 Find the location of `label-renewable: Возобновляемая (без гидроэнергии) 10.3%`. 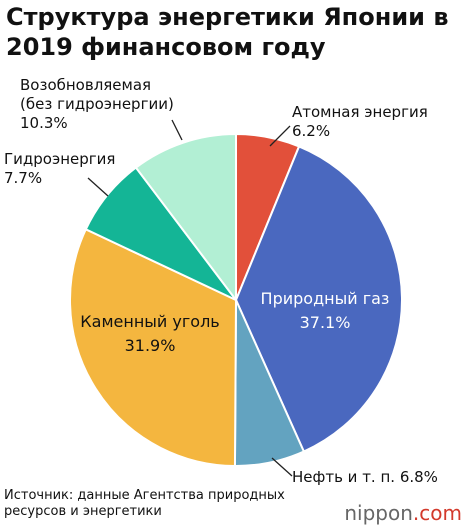

label-renewable: Возобновляемая (без гидроэнергии) 10.3% is located at coordinates (97, 104).